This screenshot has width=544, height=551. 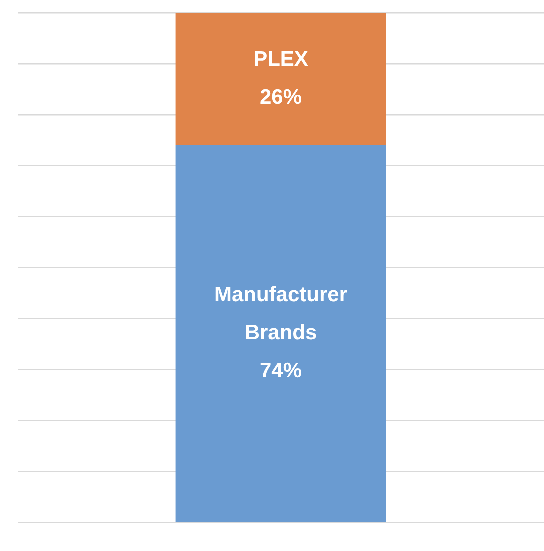 I want to click on series-label: PLEX, so click(x=281, y=60).